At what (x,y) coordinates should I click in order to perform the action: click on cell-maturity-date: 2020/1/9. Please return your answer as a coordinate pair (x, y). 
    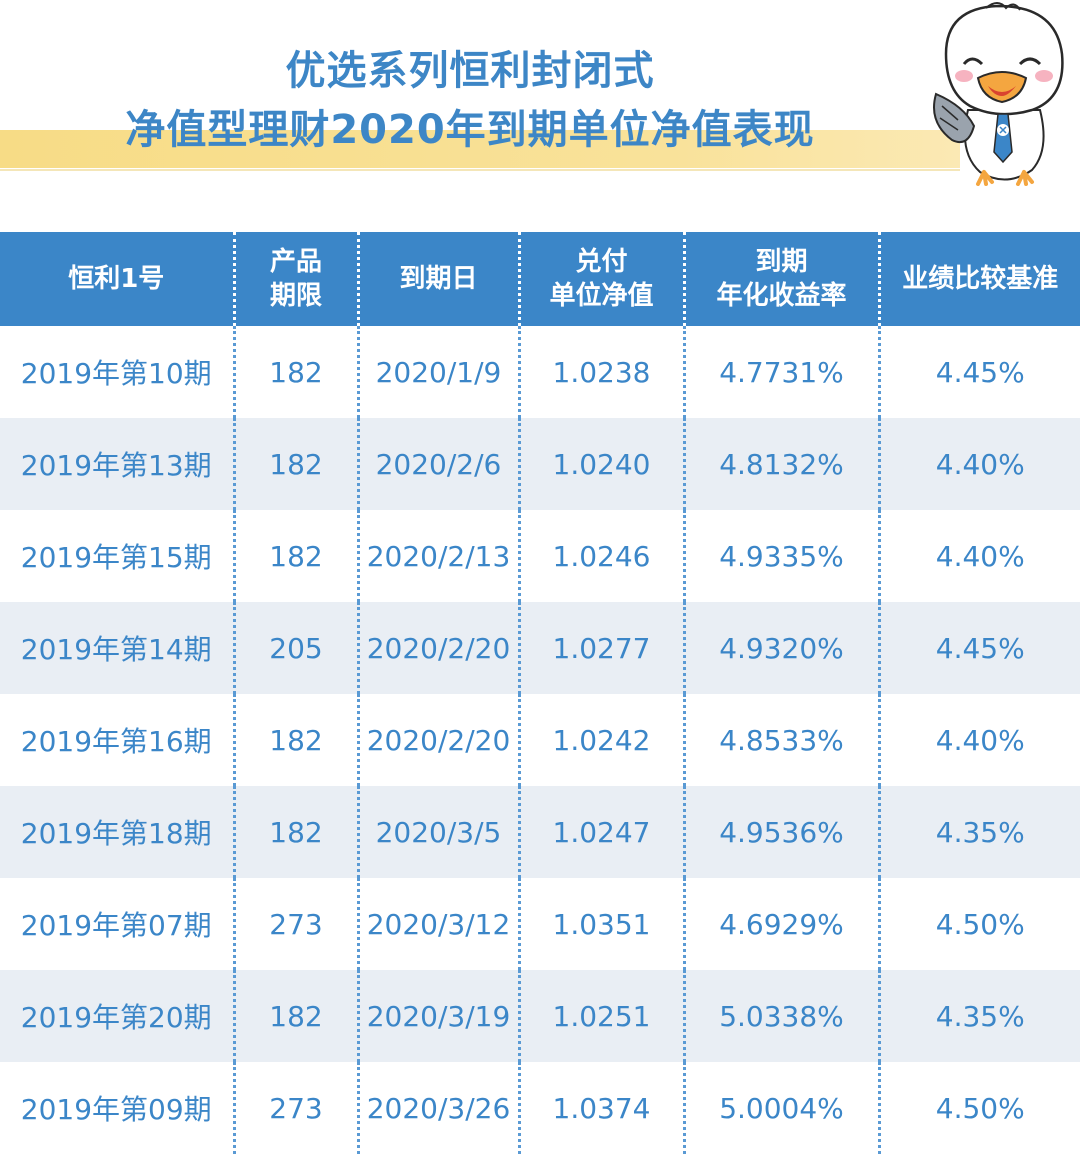
    Looking at the image, I should click on (438, 372).